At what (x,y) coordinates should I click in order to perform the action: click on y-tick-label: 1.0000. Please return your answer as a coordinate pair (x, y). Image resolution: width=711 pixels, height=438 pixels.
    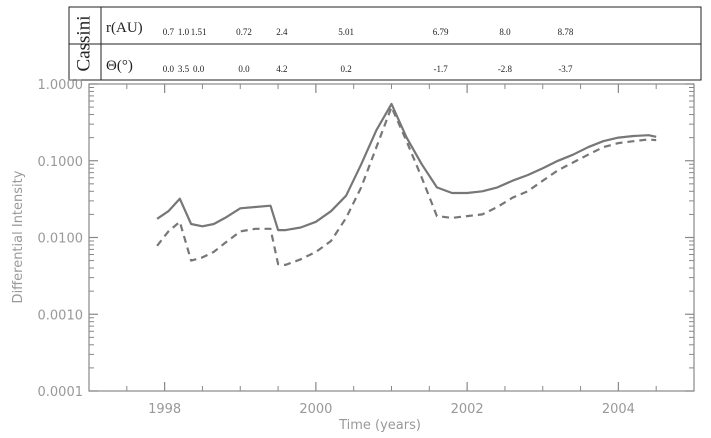
    Looking at the image, I should click on (61, 85).